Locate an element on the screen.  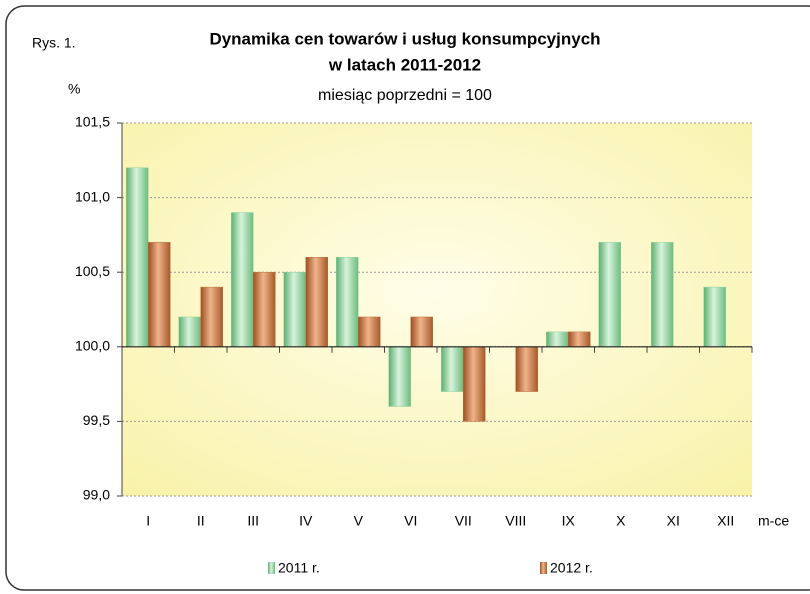
x-tick-label: V is located at coordinates (359, 521).